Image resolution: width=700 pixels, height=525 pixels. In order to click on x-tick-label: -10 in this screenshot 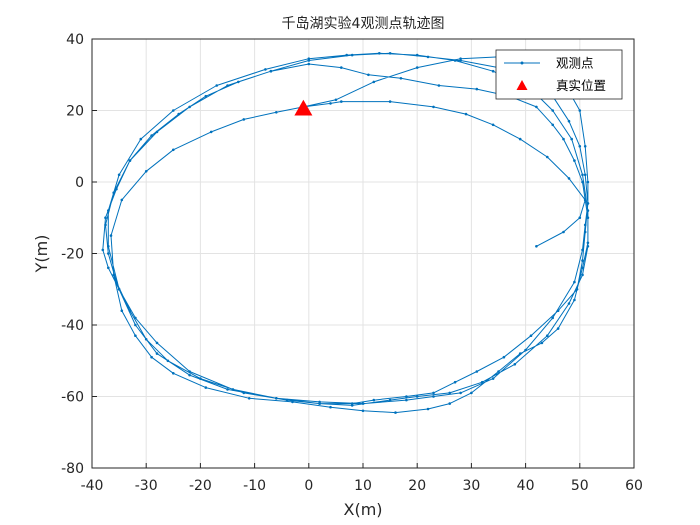, I will do `click(254, 486)`.